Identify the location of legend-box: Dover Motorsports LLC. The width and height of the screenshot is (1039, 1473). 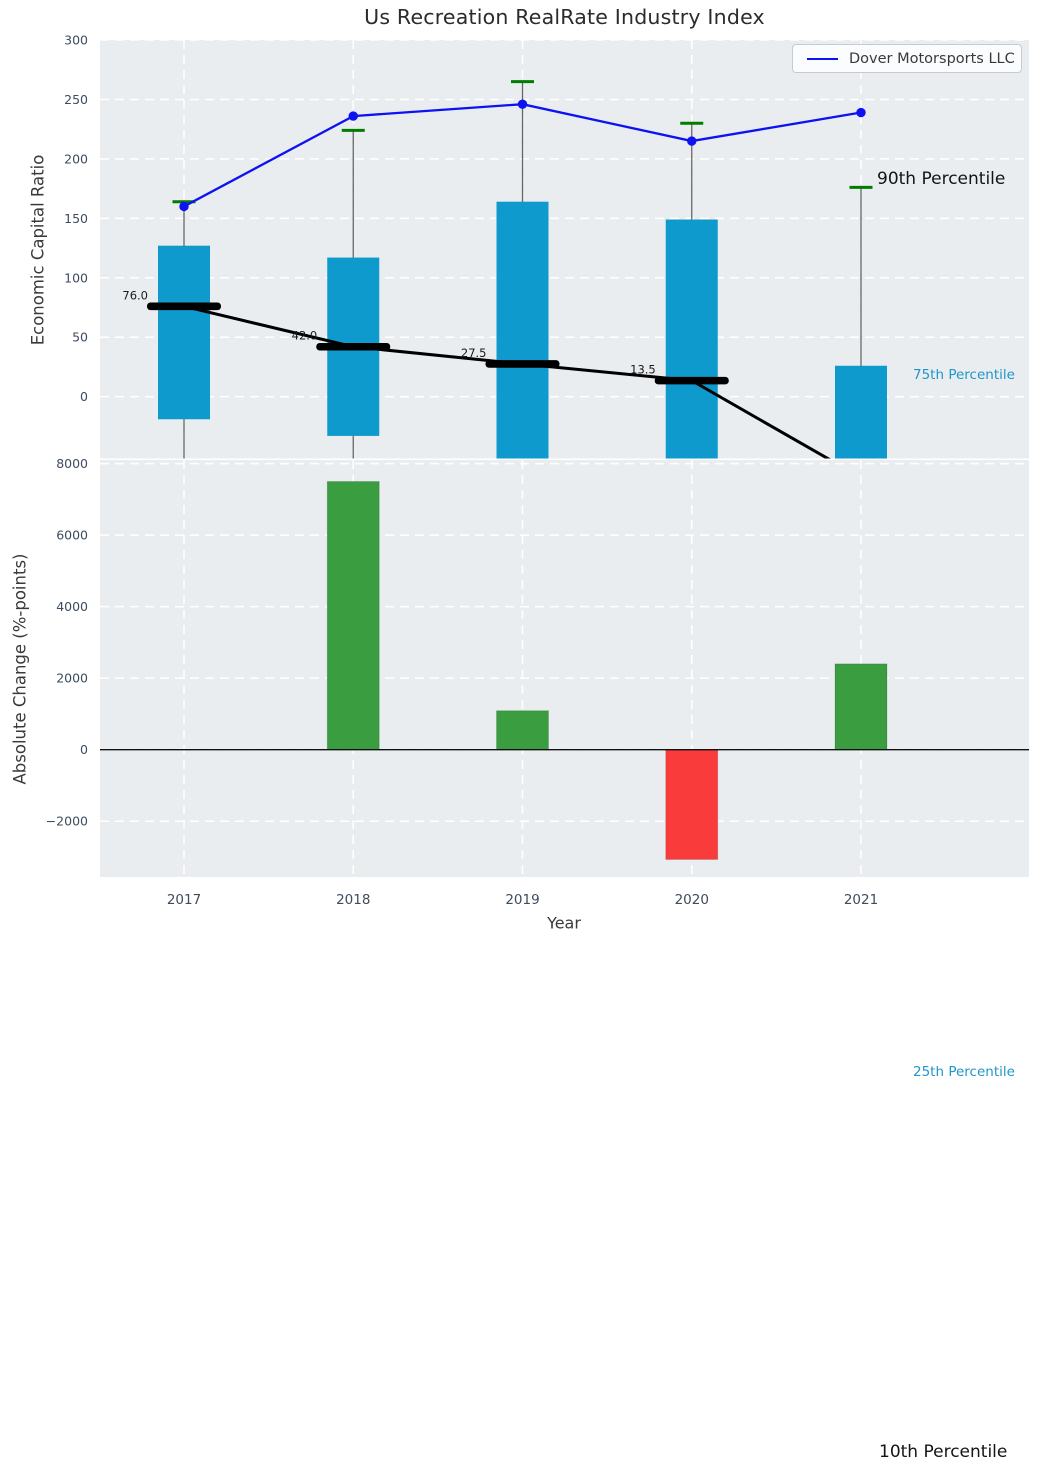
(907, 58).